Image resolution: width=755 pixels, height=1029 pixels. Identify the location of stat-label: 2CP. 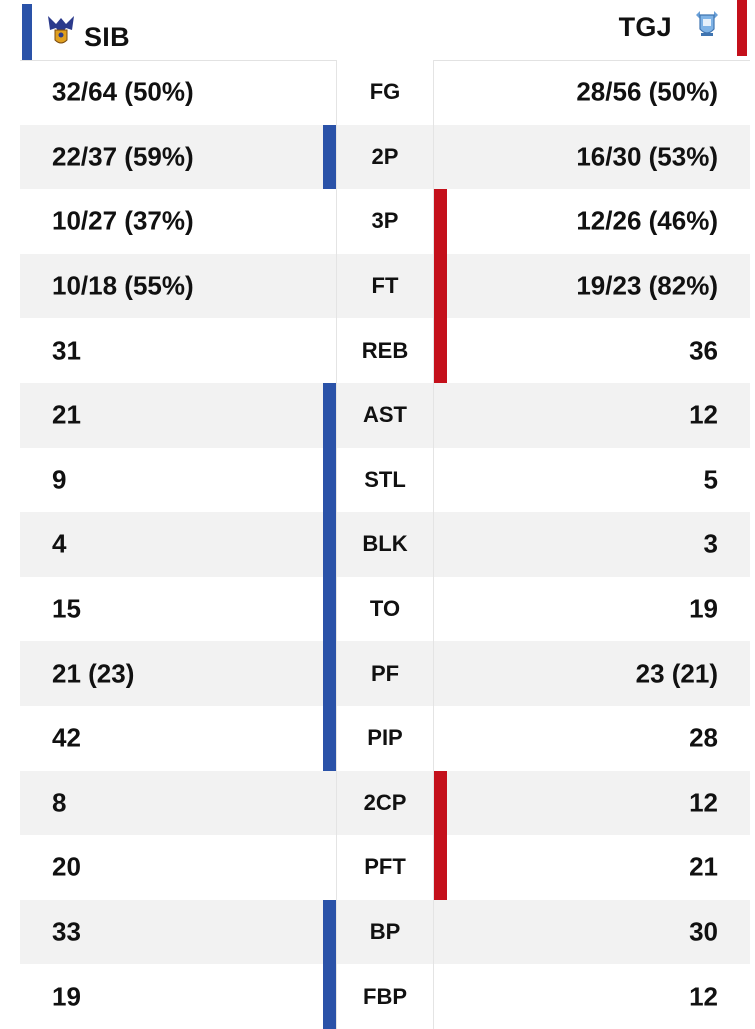
(385, 802).